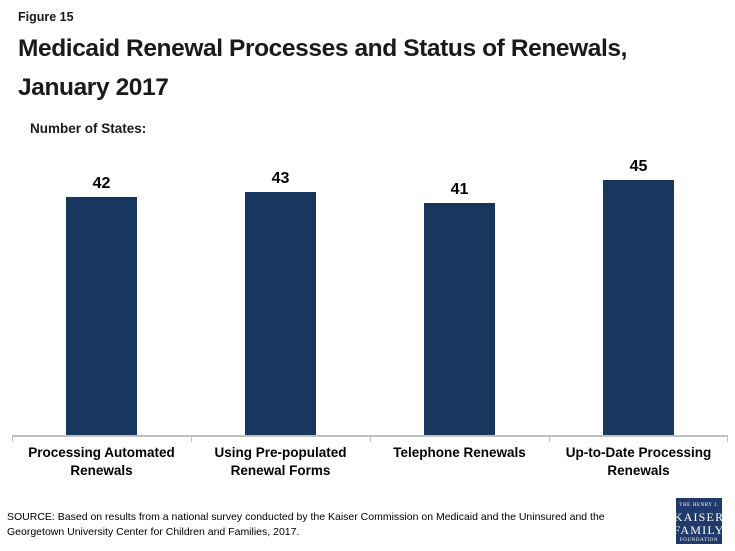  I want to click on category-label: Up-to-Date Processing Renewals, so click(638, 461).